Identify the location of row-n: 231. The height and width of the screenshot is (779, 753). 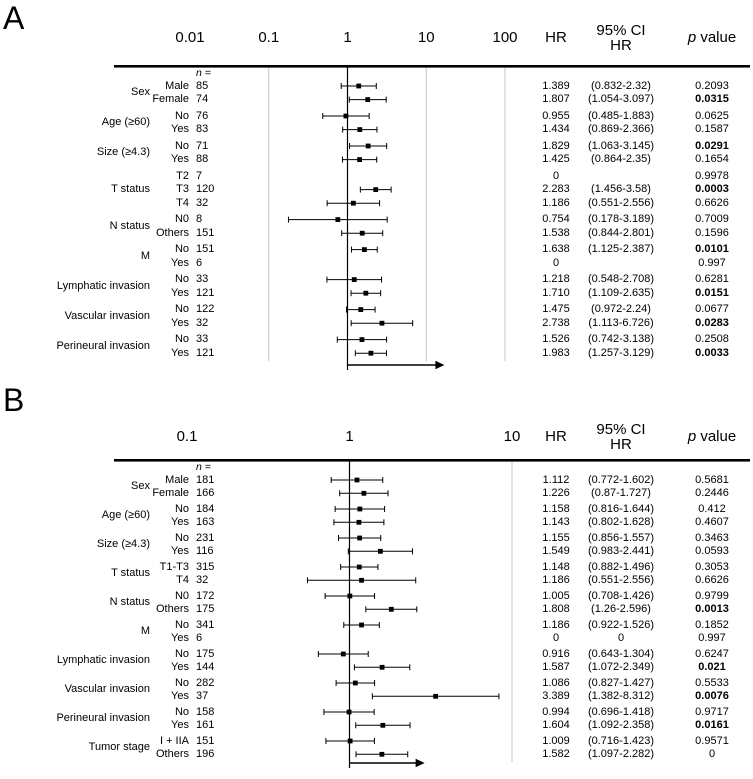
(205, 537).